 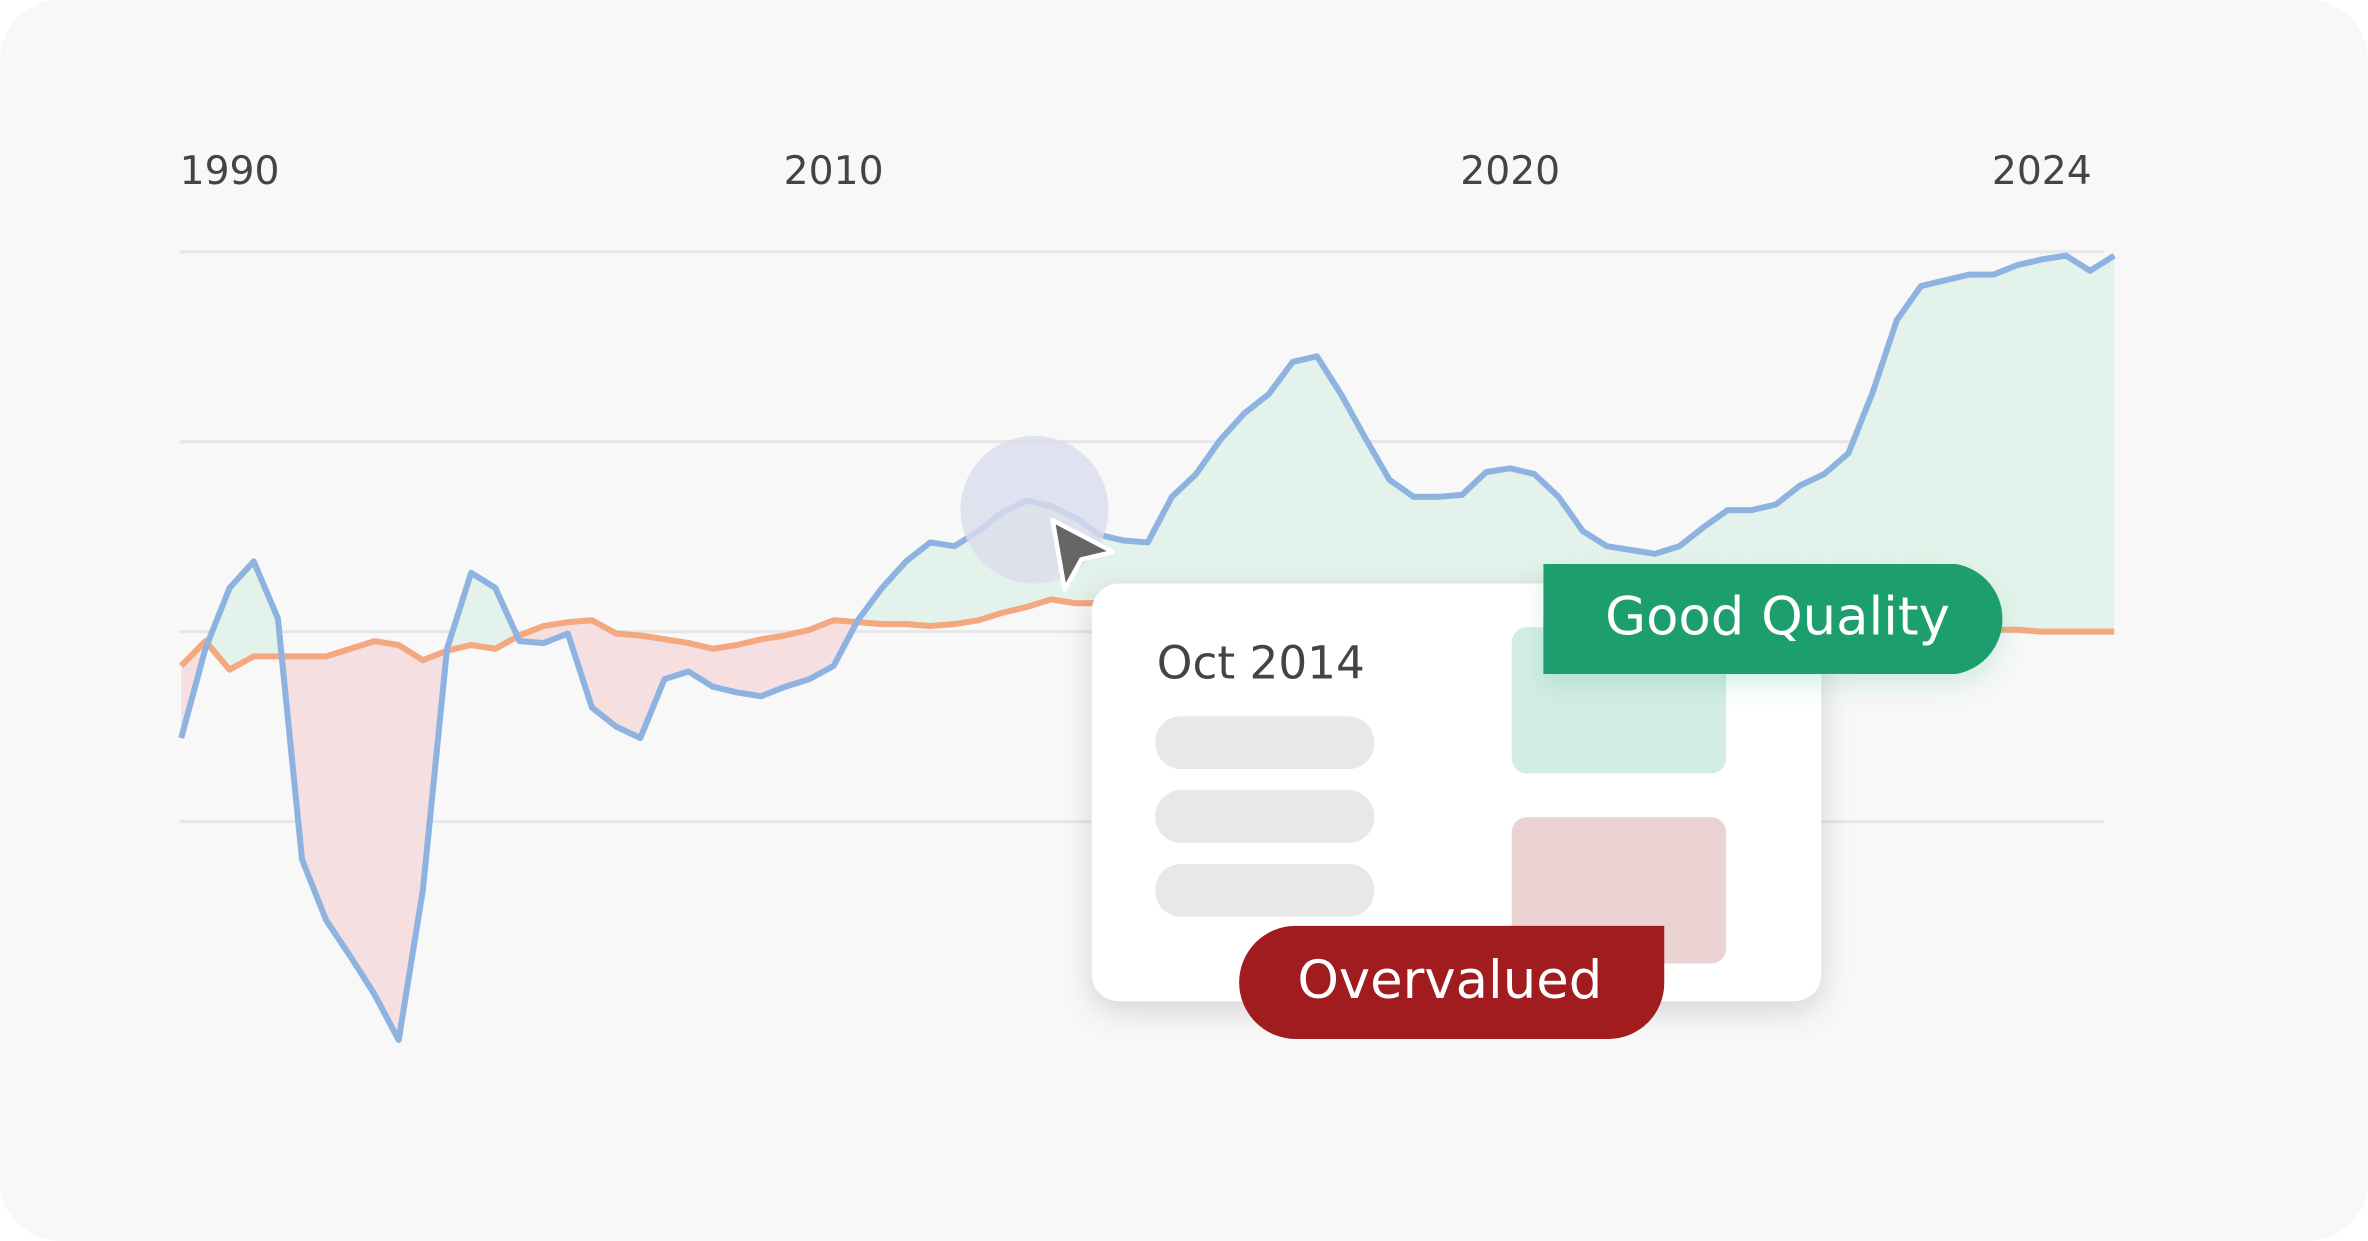 What do you see at coordinates (1456, 792) in the screenshot?
I see `tooltip-card: Oct 2014` at bounding box center [1456, 792].